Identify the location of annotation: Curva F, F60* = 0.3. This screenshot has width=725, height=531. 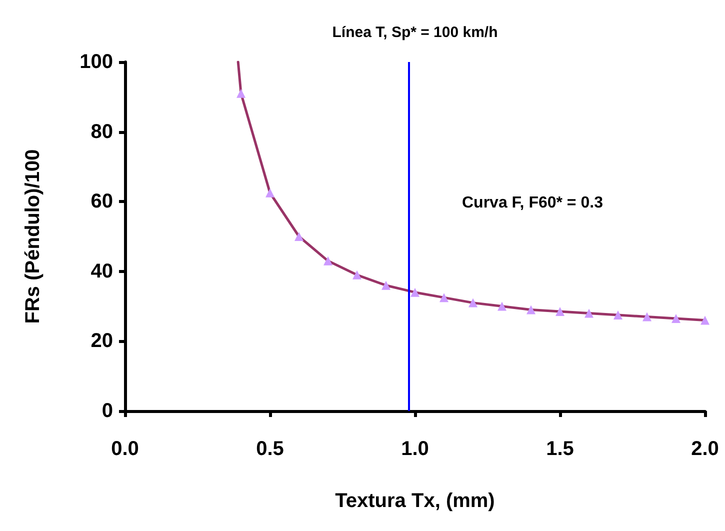
(533, 203).